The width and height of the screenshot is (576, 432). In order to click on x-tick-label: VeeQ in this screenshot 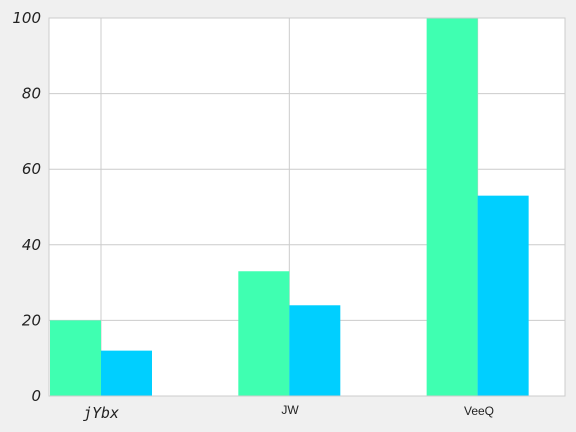, I will do `click(479, 411)`.